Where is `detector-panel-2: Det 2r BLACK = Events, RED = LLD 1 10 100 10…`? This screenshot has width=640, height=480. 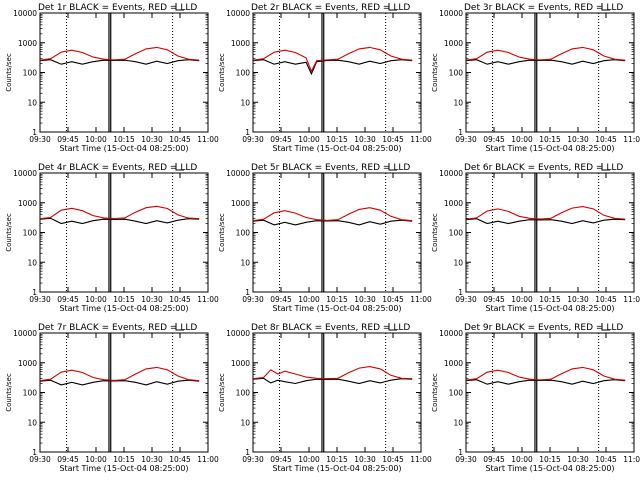 detector-panel-2: Det 2r BLACK = Events, RED = LLD 1 10 100 10… is located at coordinates (325, 78).